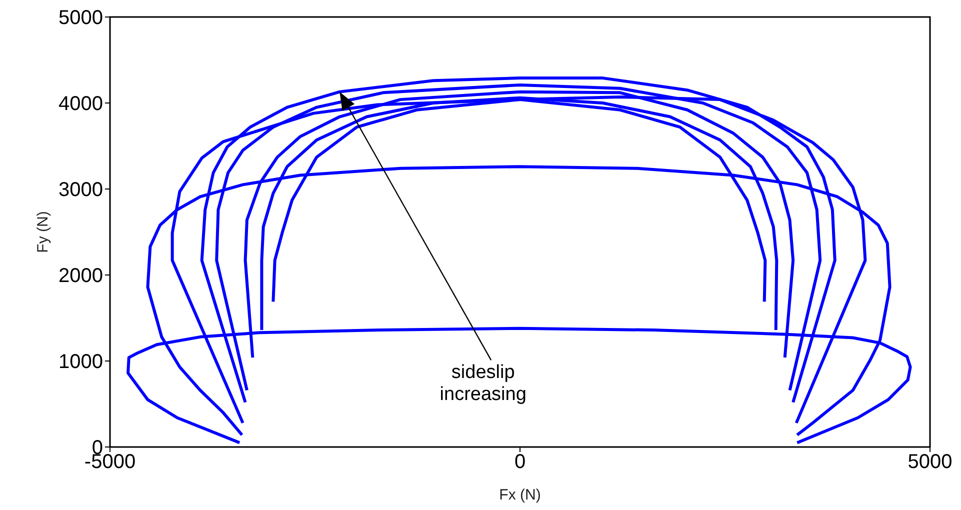  I want to click on y-tick-label: 5000, so click(80, 18).